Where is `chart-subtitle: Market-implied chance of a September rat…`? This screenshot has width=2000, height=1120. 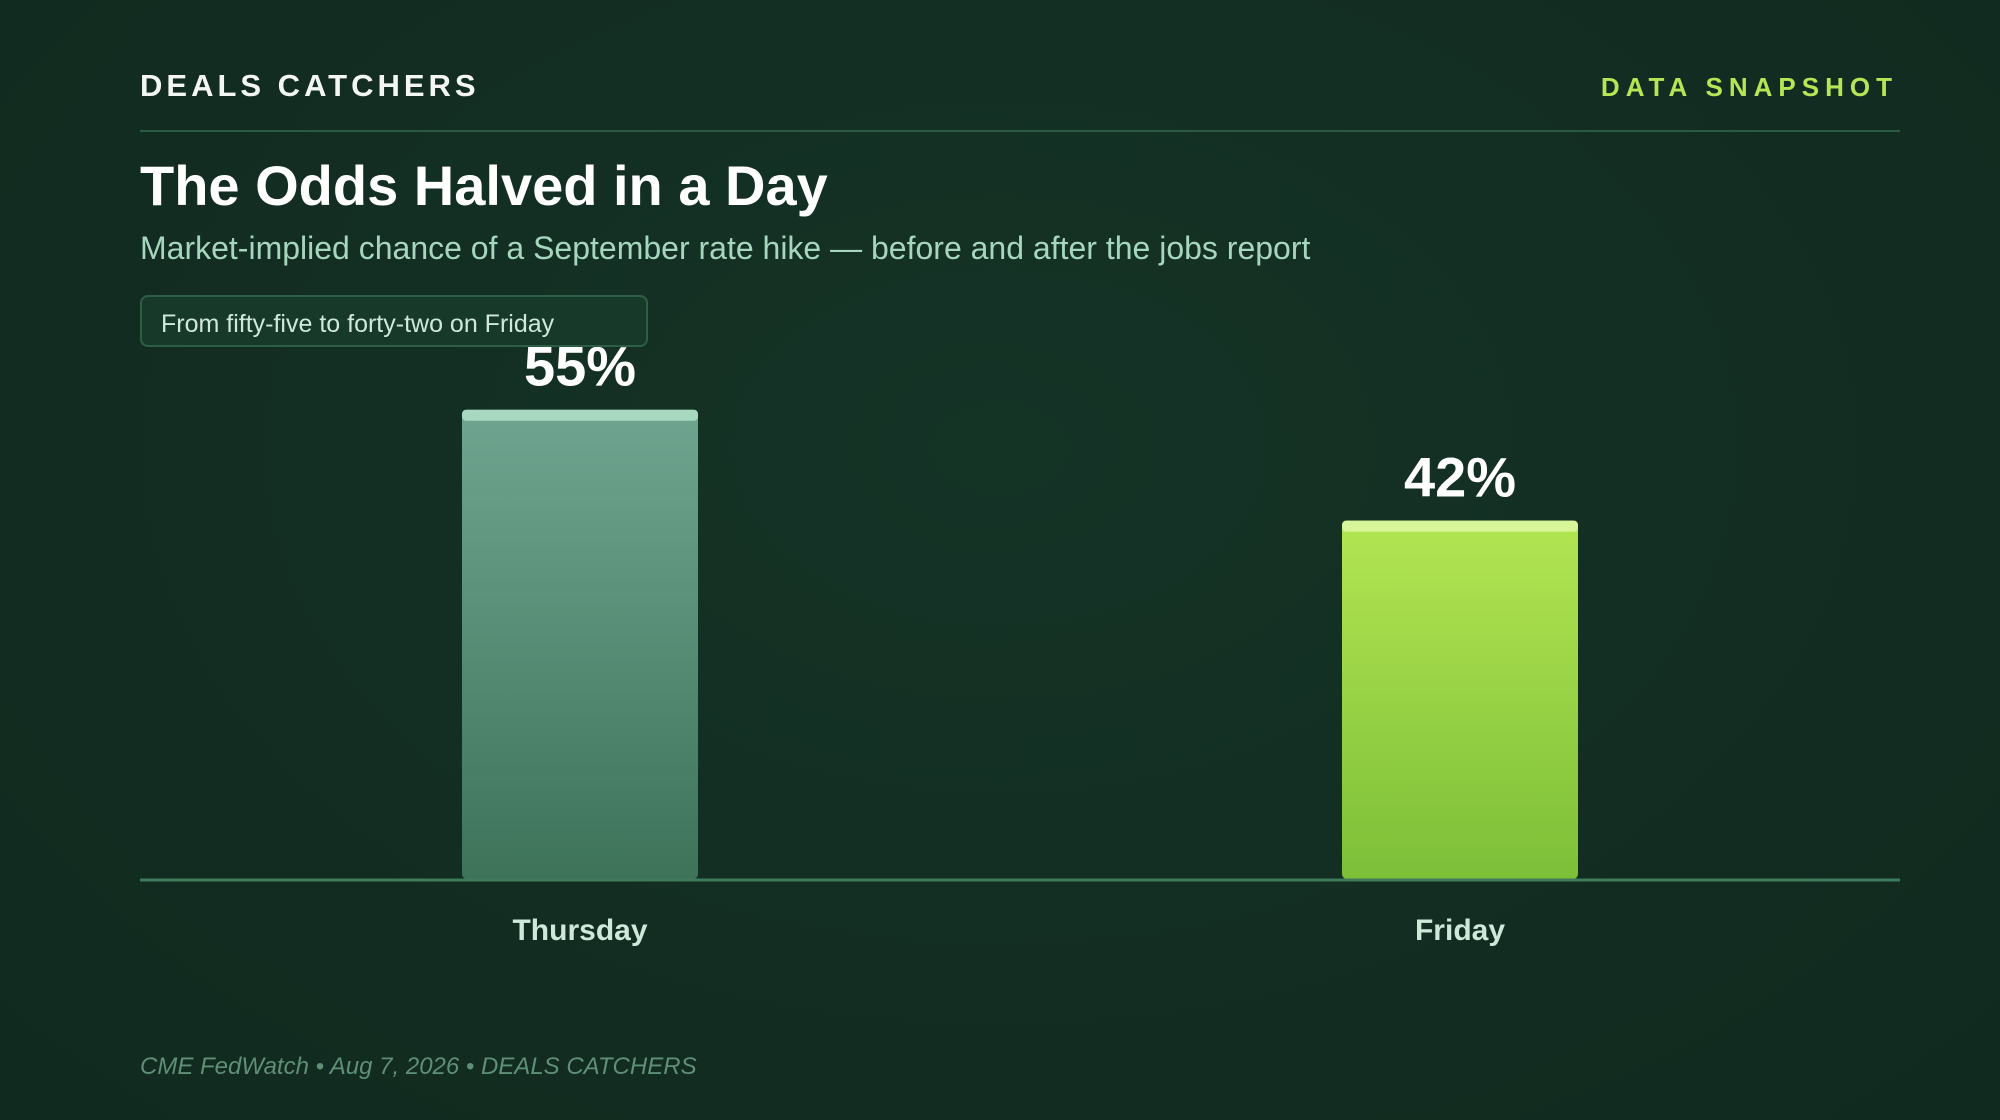
chart-subtitle: Market-implied chance of a September rat… is located at coordinates (725, 248).